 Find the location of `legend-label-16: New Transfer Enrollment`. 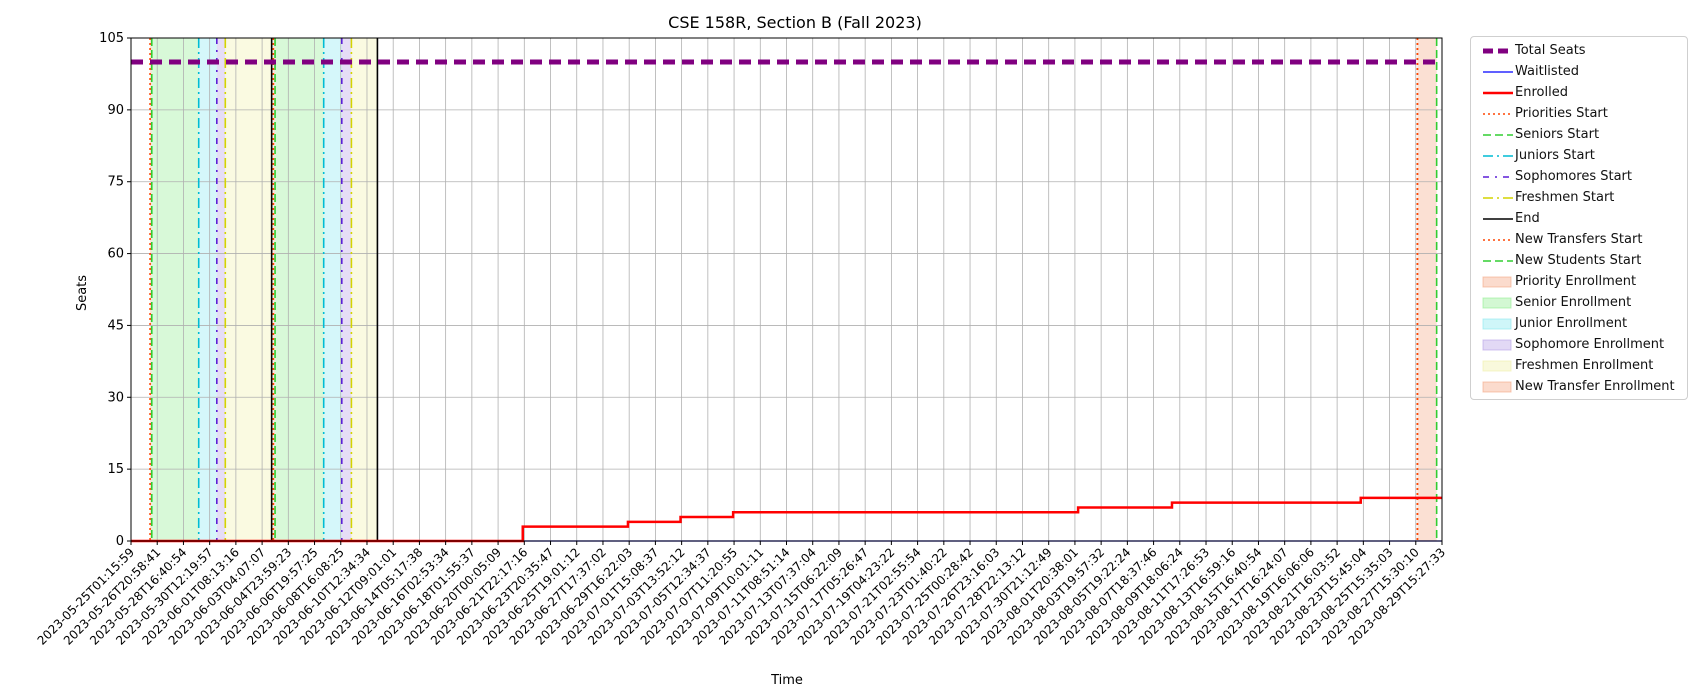

legend-label-16: New Transfer Enrollment is located at coordinates (1595, 386).